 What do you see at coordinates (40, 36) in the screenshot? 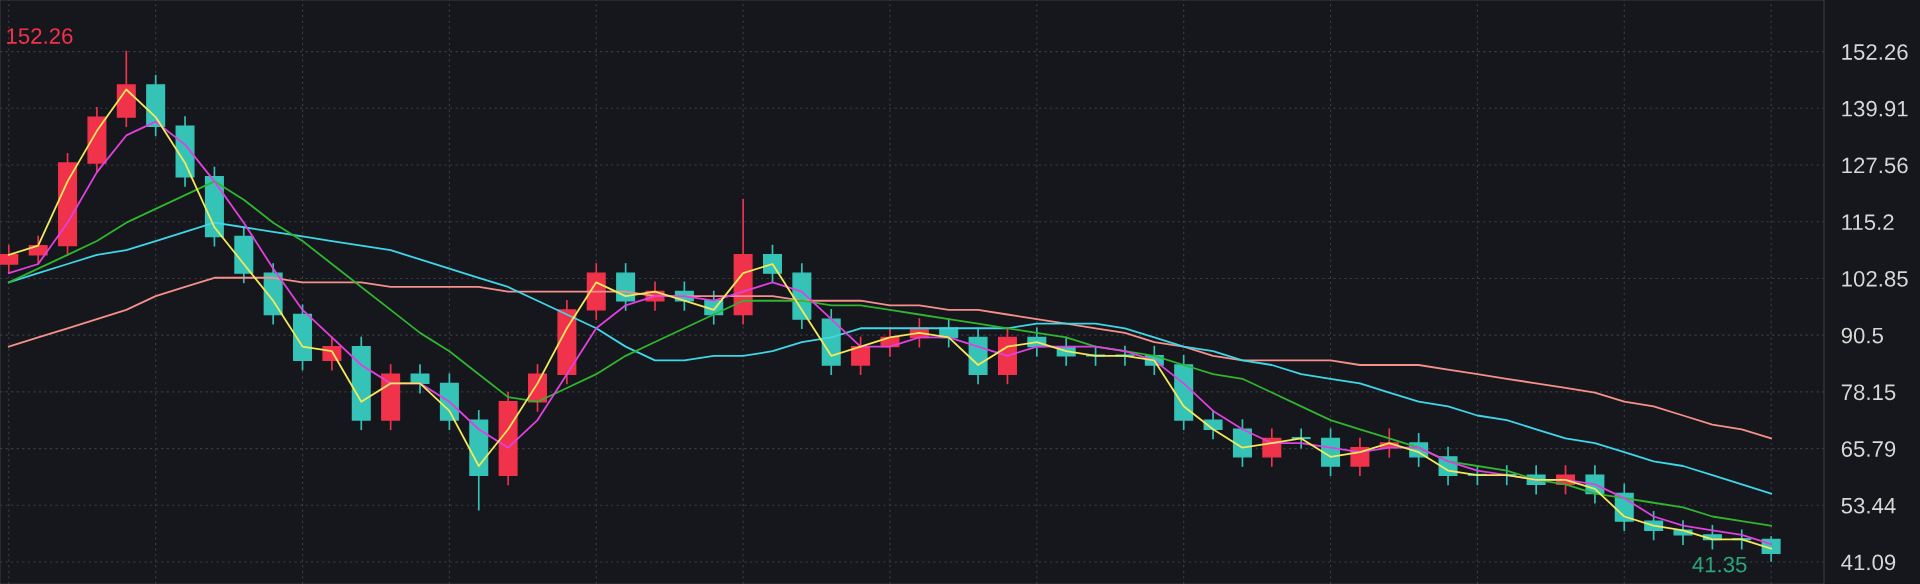
I see `annotation: 152.26` at bounding box center [40, 36].